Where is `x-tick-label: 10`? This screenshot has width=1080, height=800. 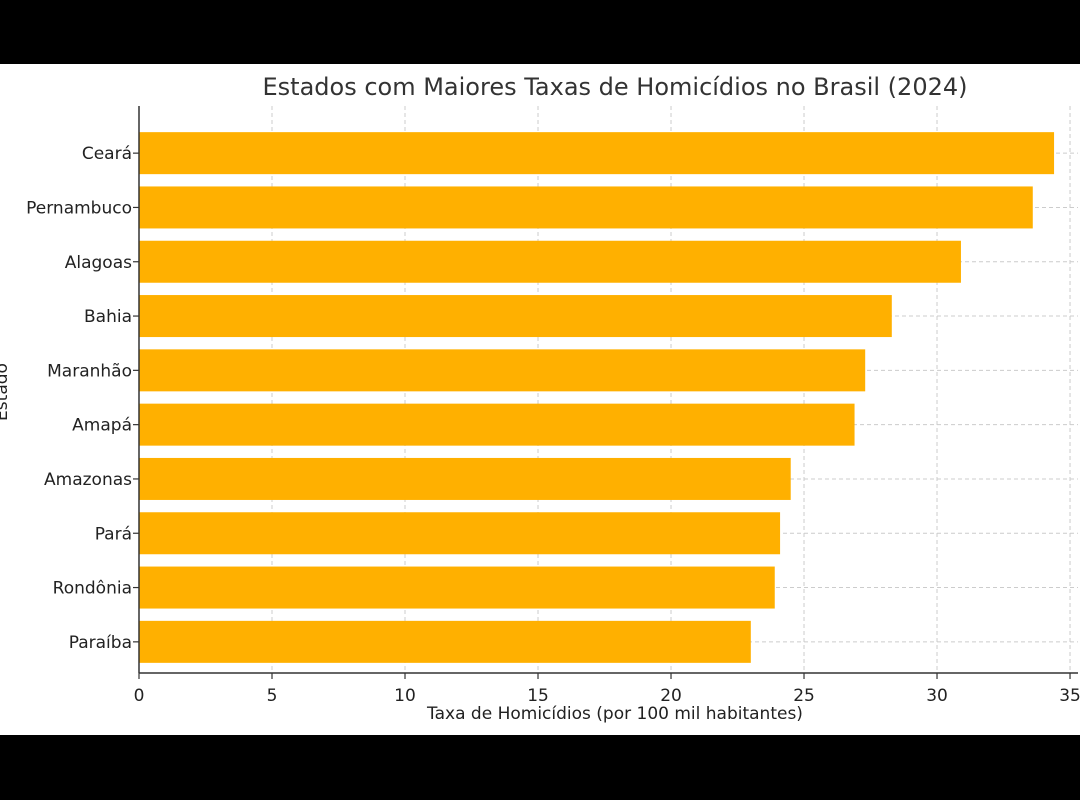
x-tick-label: 10 is located at coordinates (405, 696).